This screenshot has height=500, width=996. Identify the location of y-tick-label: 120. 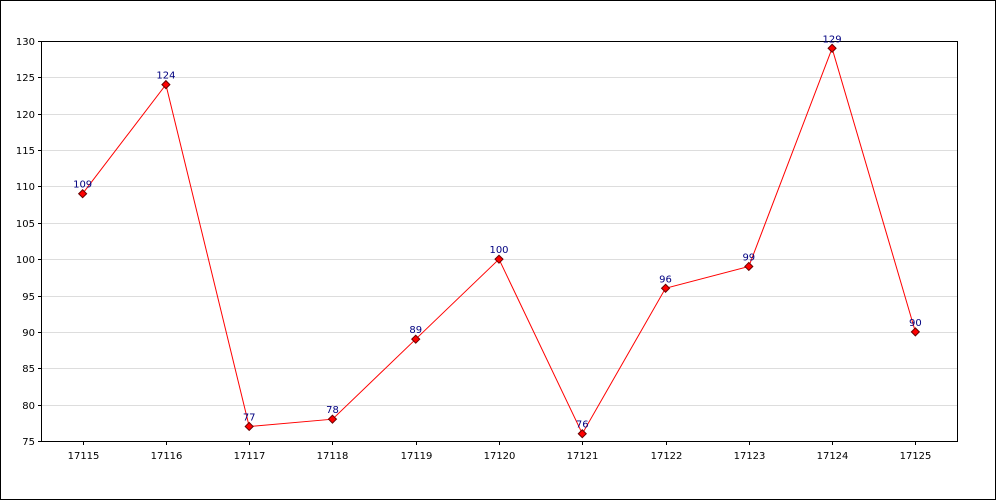
(25, 115).